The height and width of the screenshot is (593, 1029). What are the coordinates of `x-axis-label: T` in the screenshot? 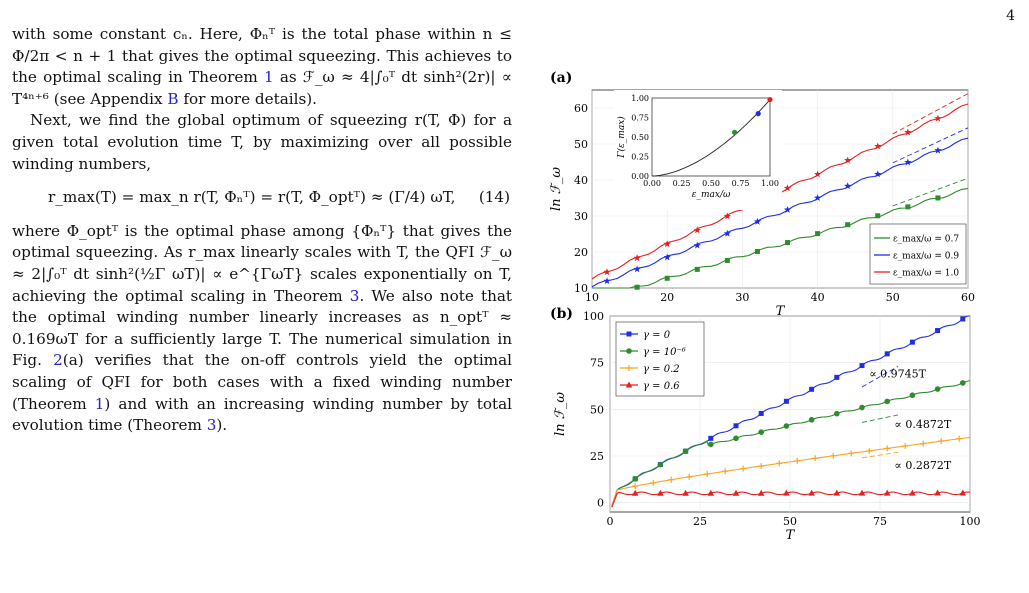 It's located at (781, 311).